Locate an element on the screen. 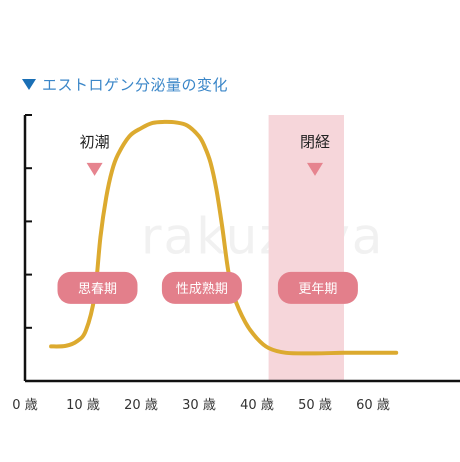 The image size is (460, 462). x-tick-label: 50 歳 is located at coordinates (315, 405).